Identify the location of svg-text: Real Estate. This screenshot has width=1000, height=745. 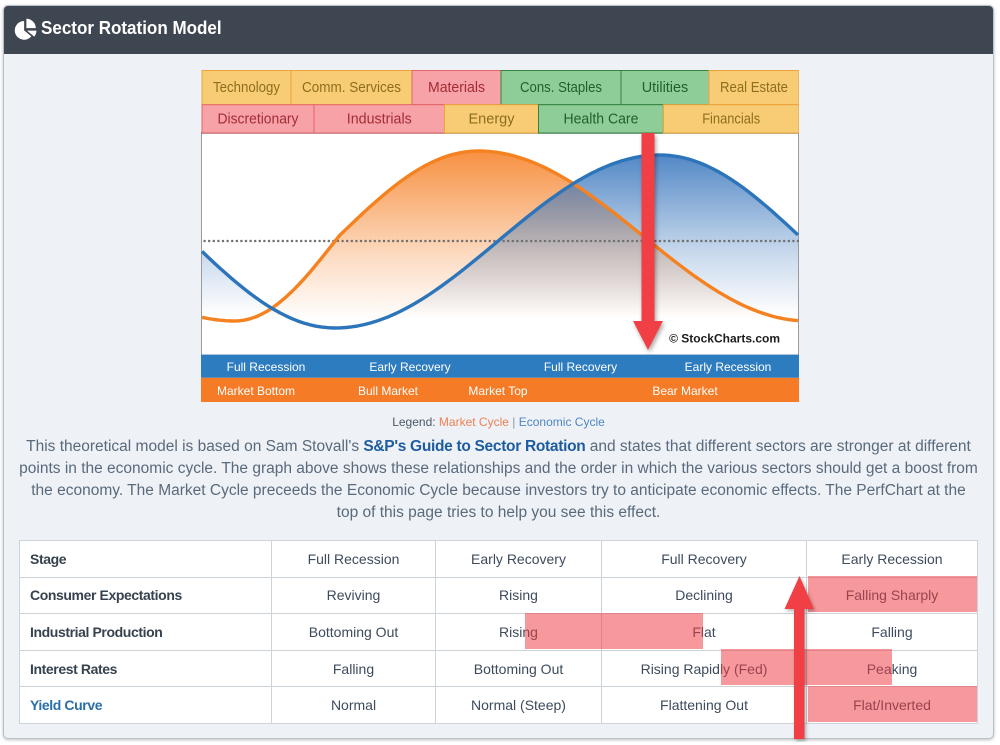
(754, 87).